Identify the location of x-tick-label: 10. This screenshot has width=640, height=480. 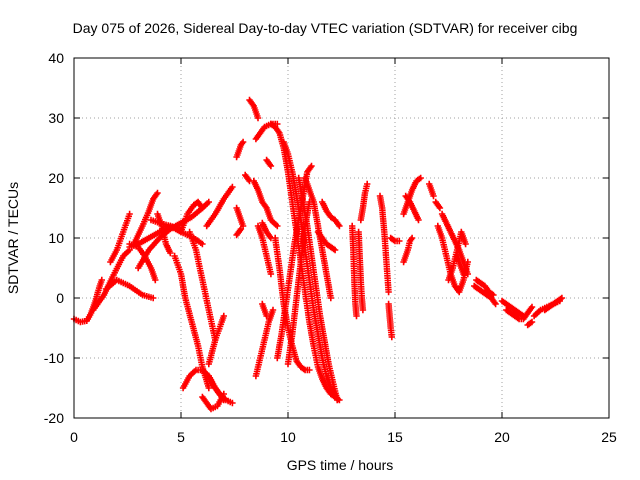
(288, 437).